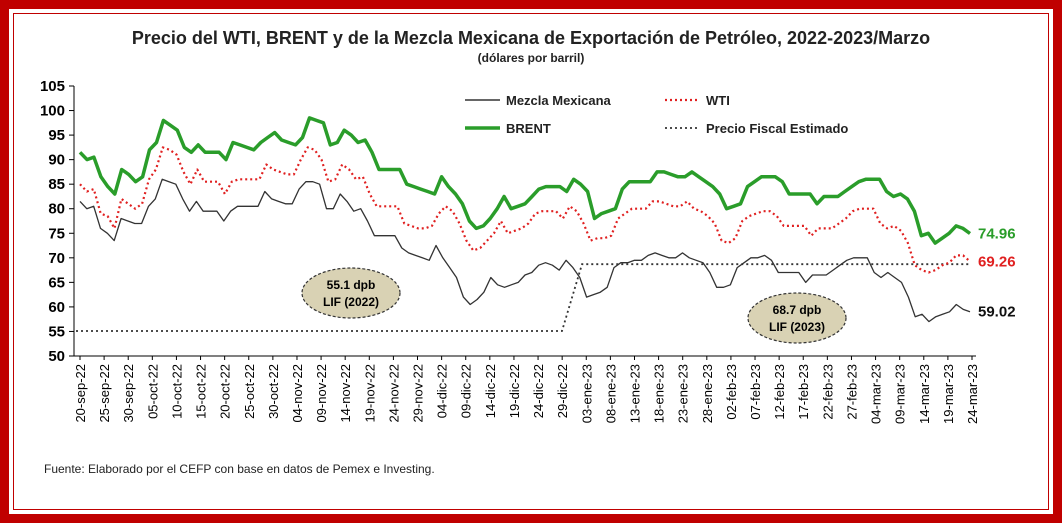 This screenshot has height=523, width=1062. Describe the element at coordinates (152, 391) in the screenshot. I see `x-tick-label: 05-oct-22` at that location.